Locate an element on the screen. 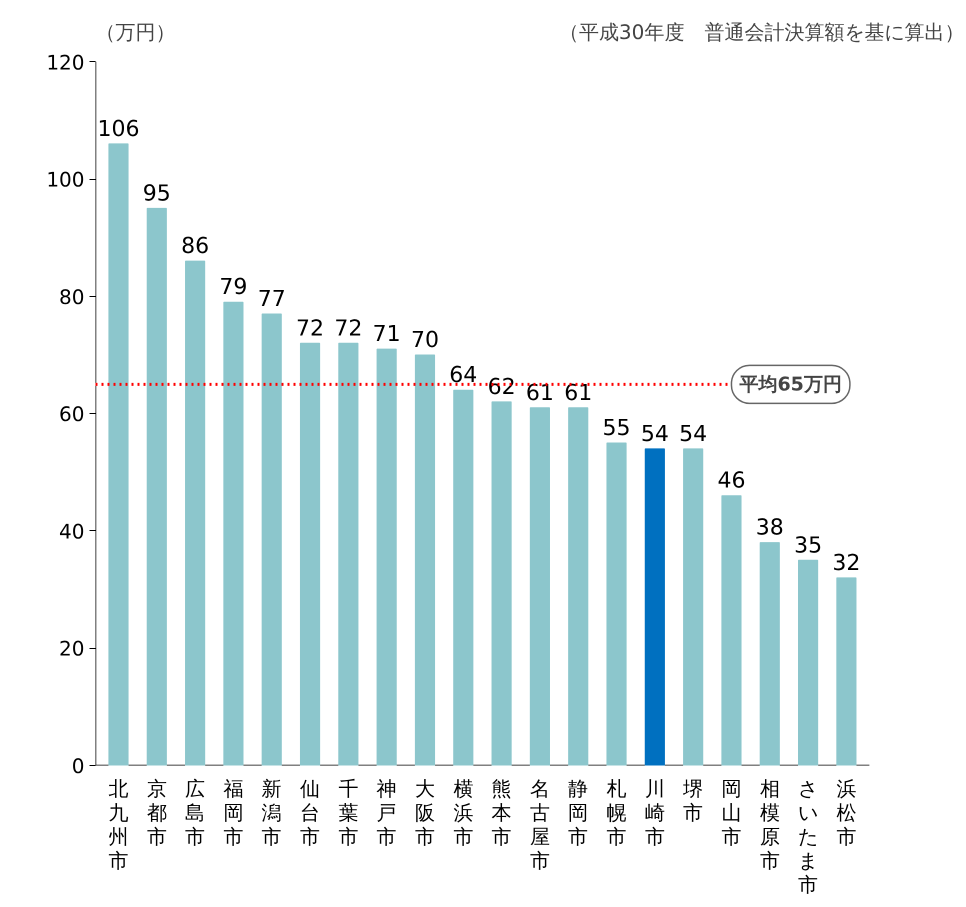  y-tick-label: 100 is located at coordinates (65, 180).